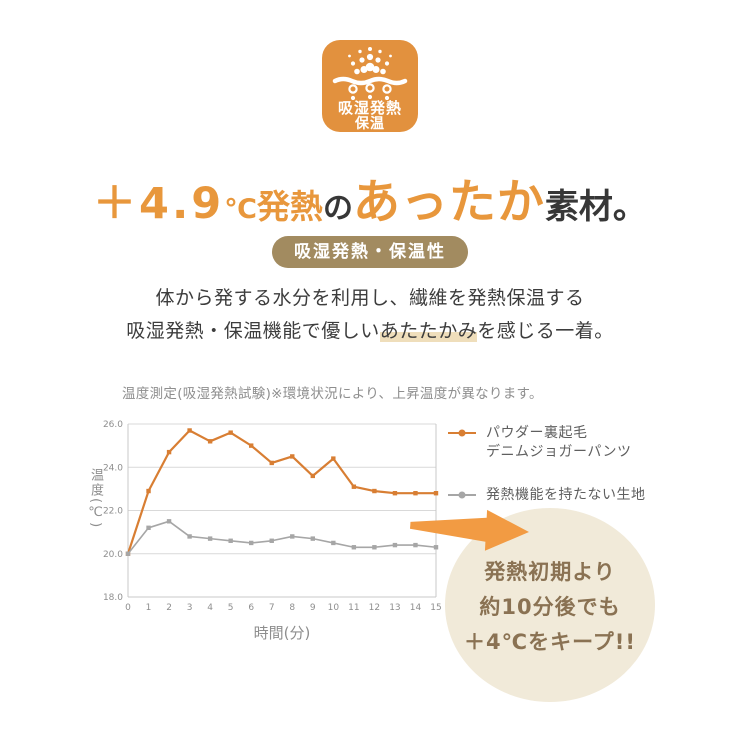  I want to click on icon-label-line1: 吸湿発熱, so click(369, 108).